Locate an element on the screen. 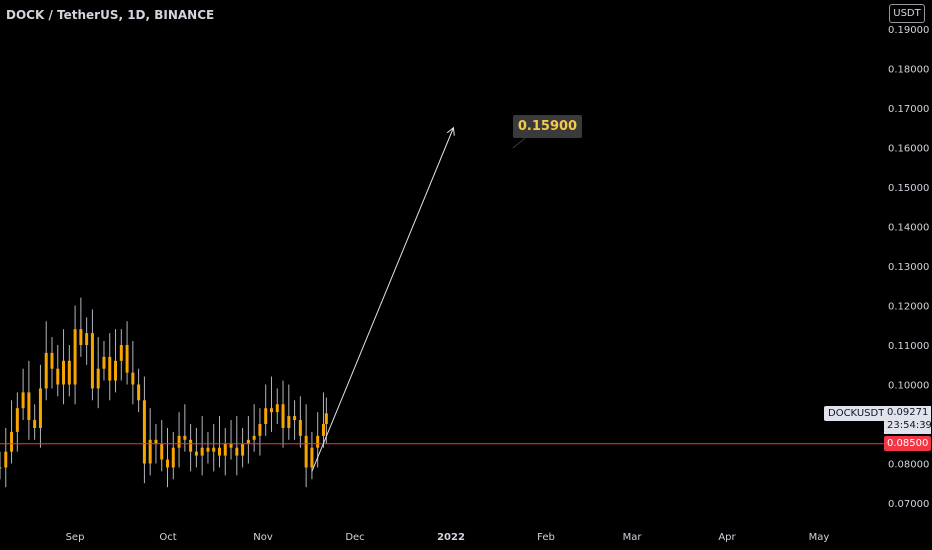  y-tick-label: 0.07000 is located at coordinates (908, 504).